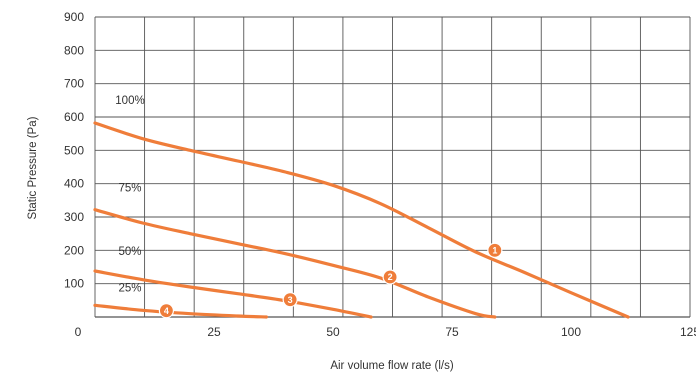  I want to click on y-tick-label: 900, so click(74, 17).